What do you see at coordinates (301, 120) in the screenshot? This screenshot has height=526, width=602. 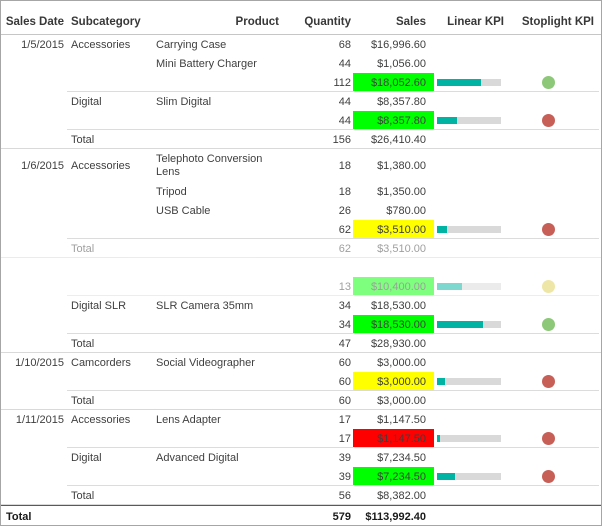 I see `subtotal-row: 44 $8,357.80` at bounding box center [301, 120].